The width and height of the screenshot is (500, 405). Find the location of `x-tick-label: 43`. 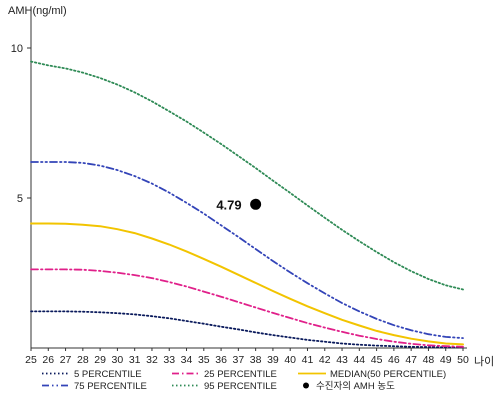

x-tick-label: 43 is located at coordinates (342, 360).